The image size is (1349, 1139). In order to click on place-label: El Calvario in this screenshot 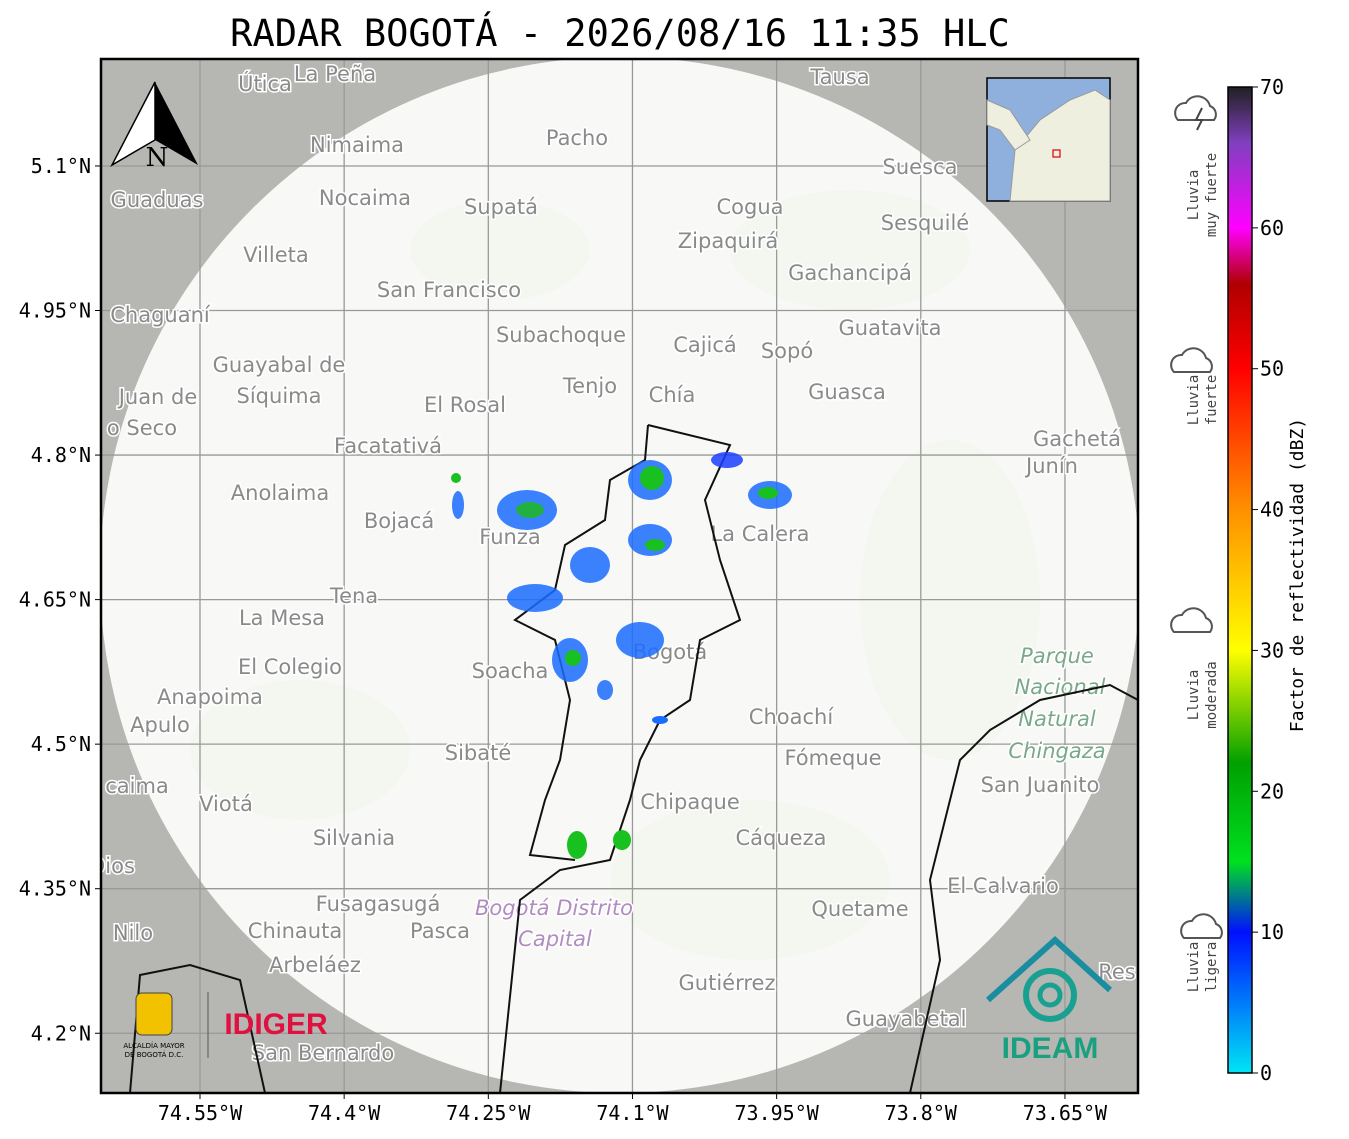, I will do `click(1003, 886)`.